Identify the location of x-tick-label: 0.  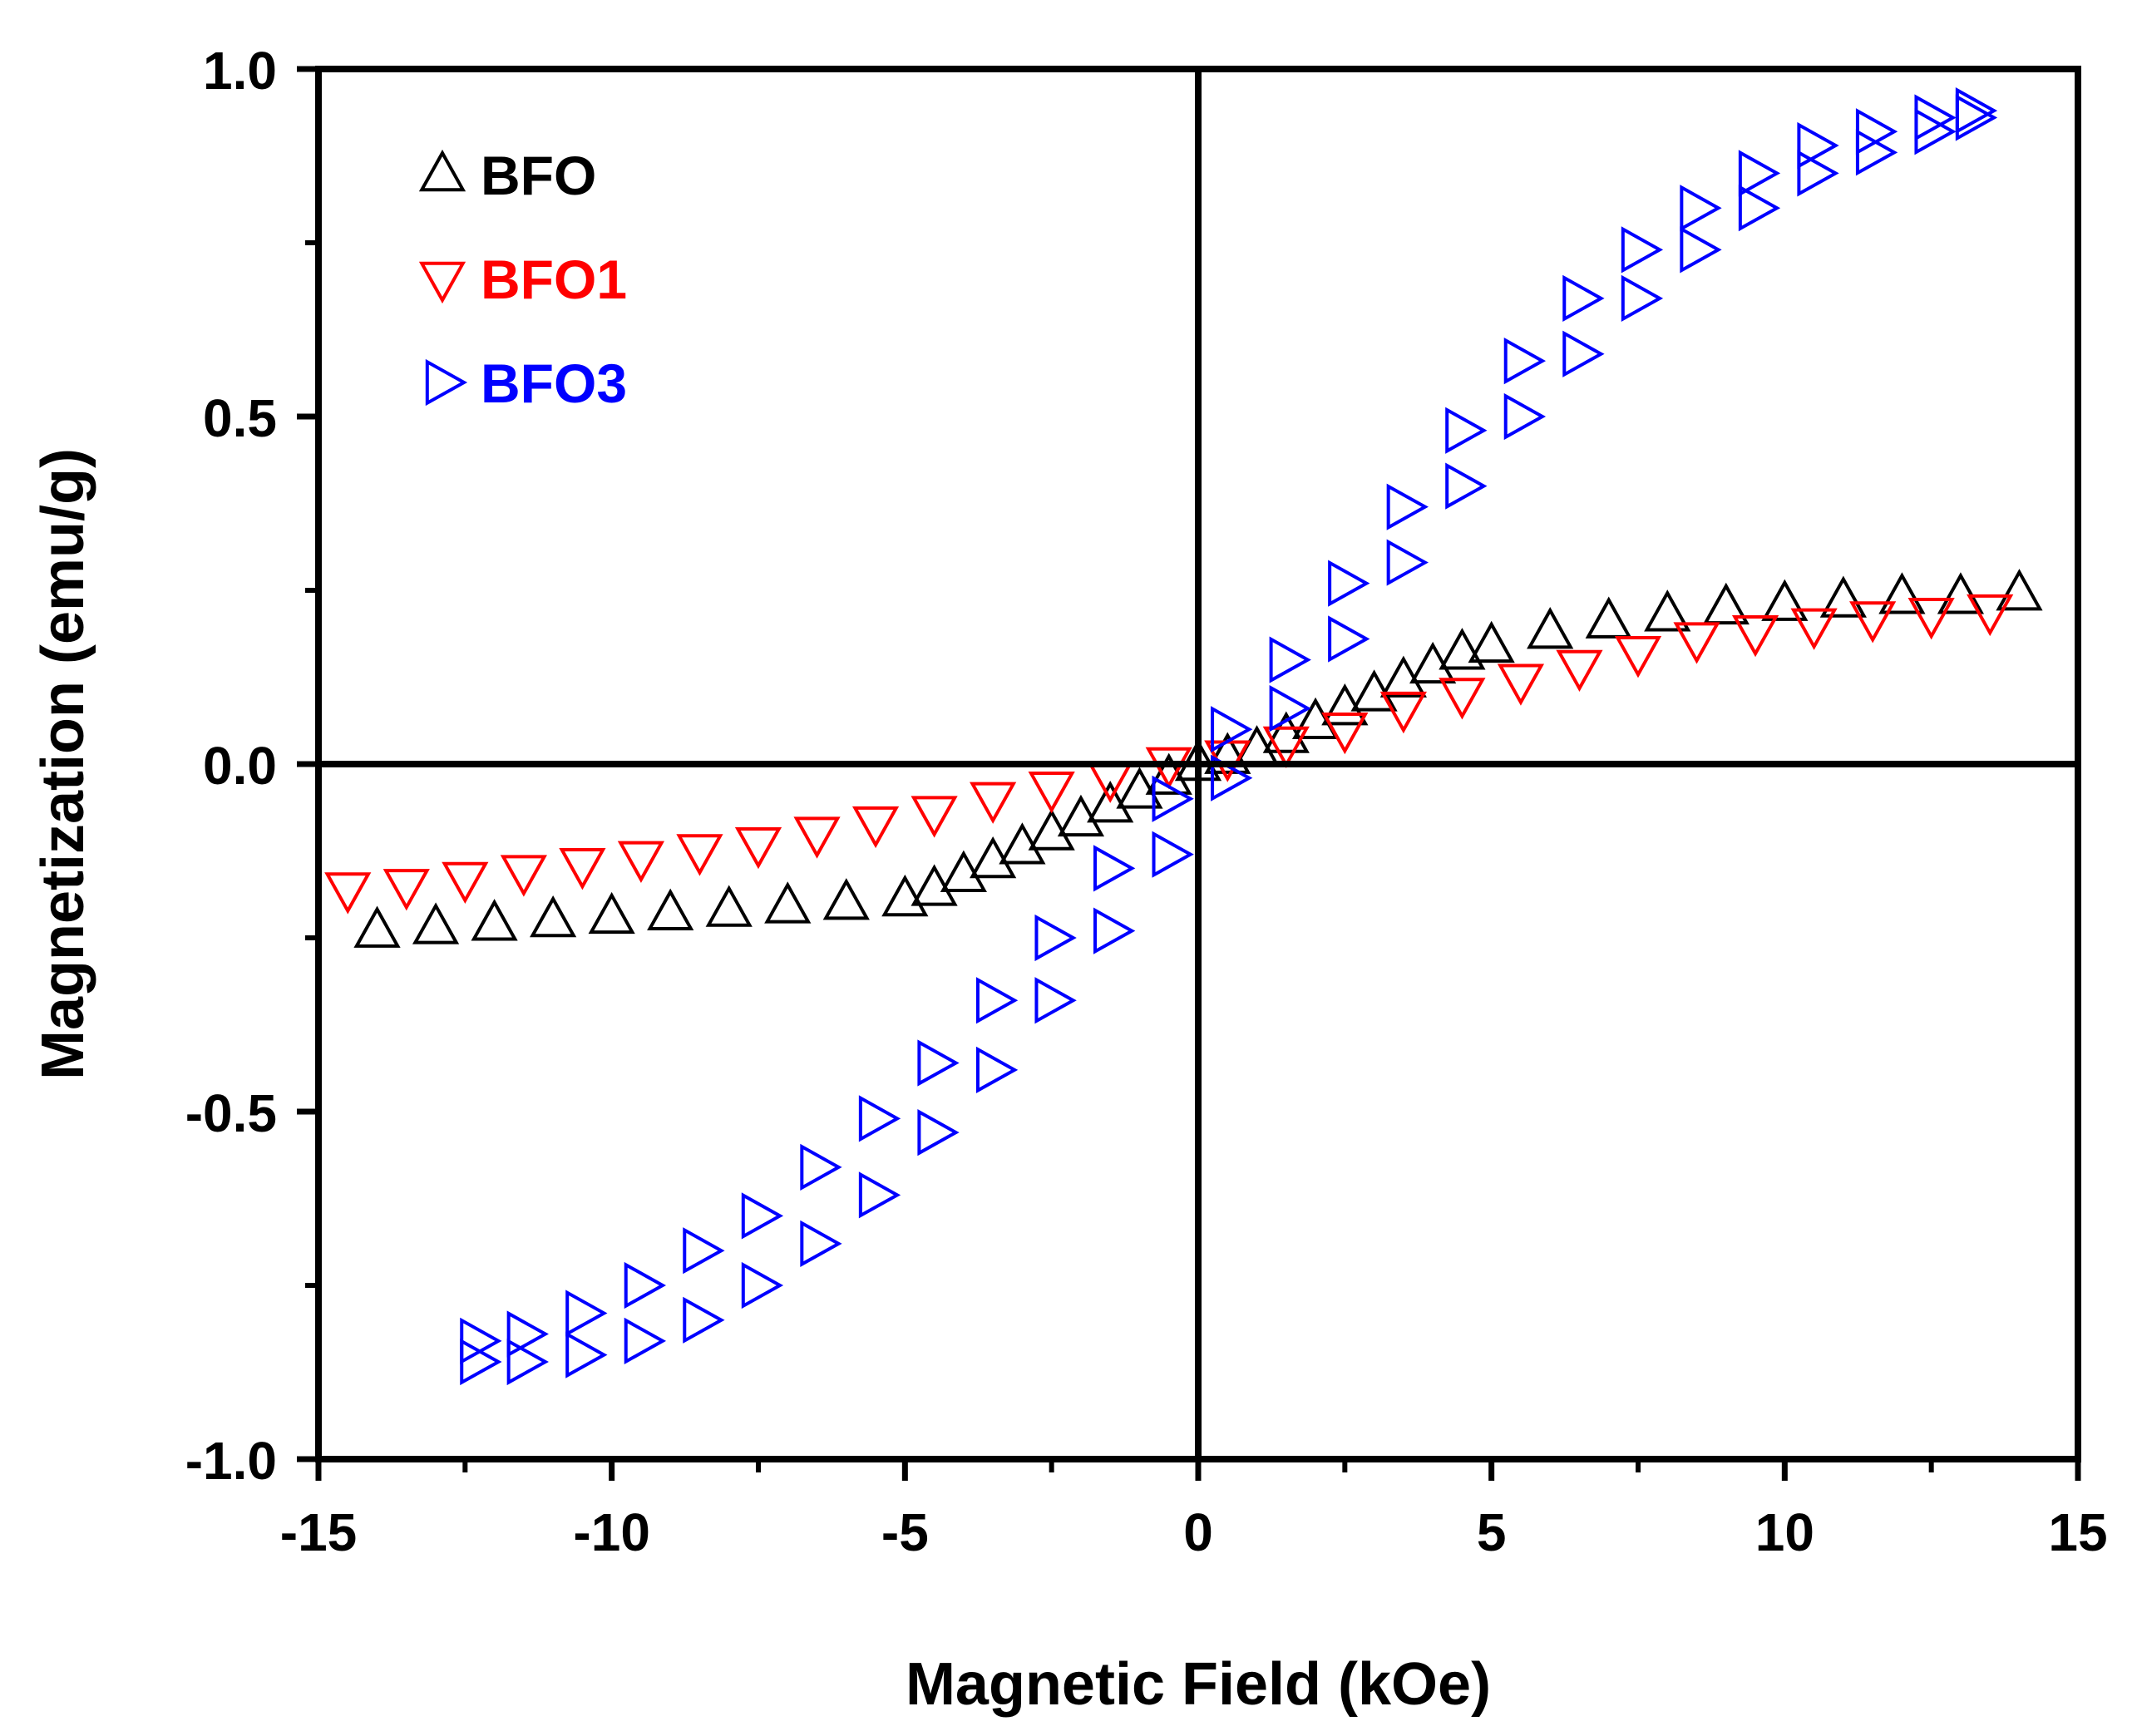
(1198, 1532).